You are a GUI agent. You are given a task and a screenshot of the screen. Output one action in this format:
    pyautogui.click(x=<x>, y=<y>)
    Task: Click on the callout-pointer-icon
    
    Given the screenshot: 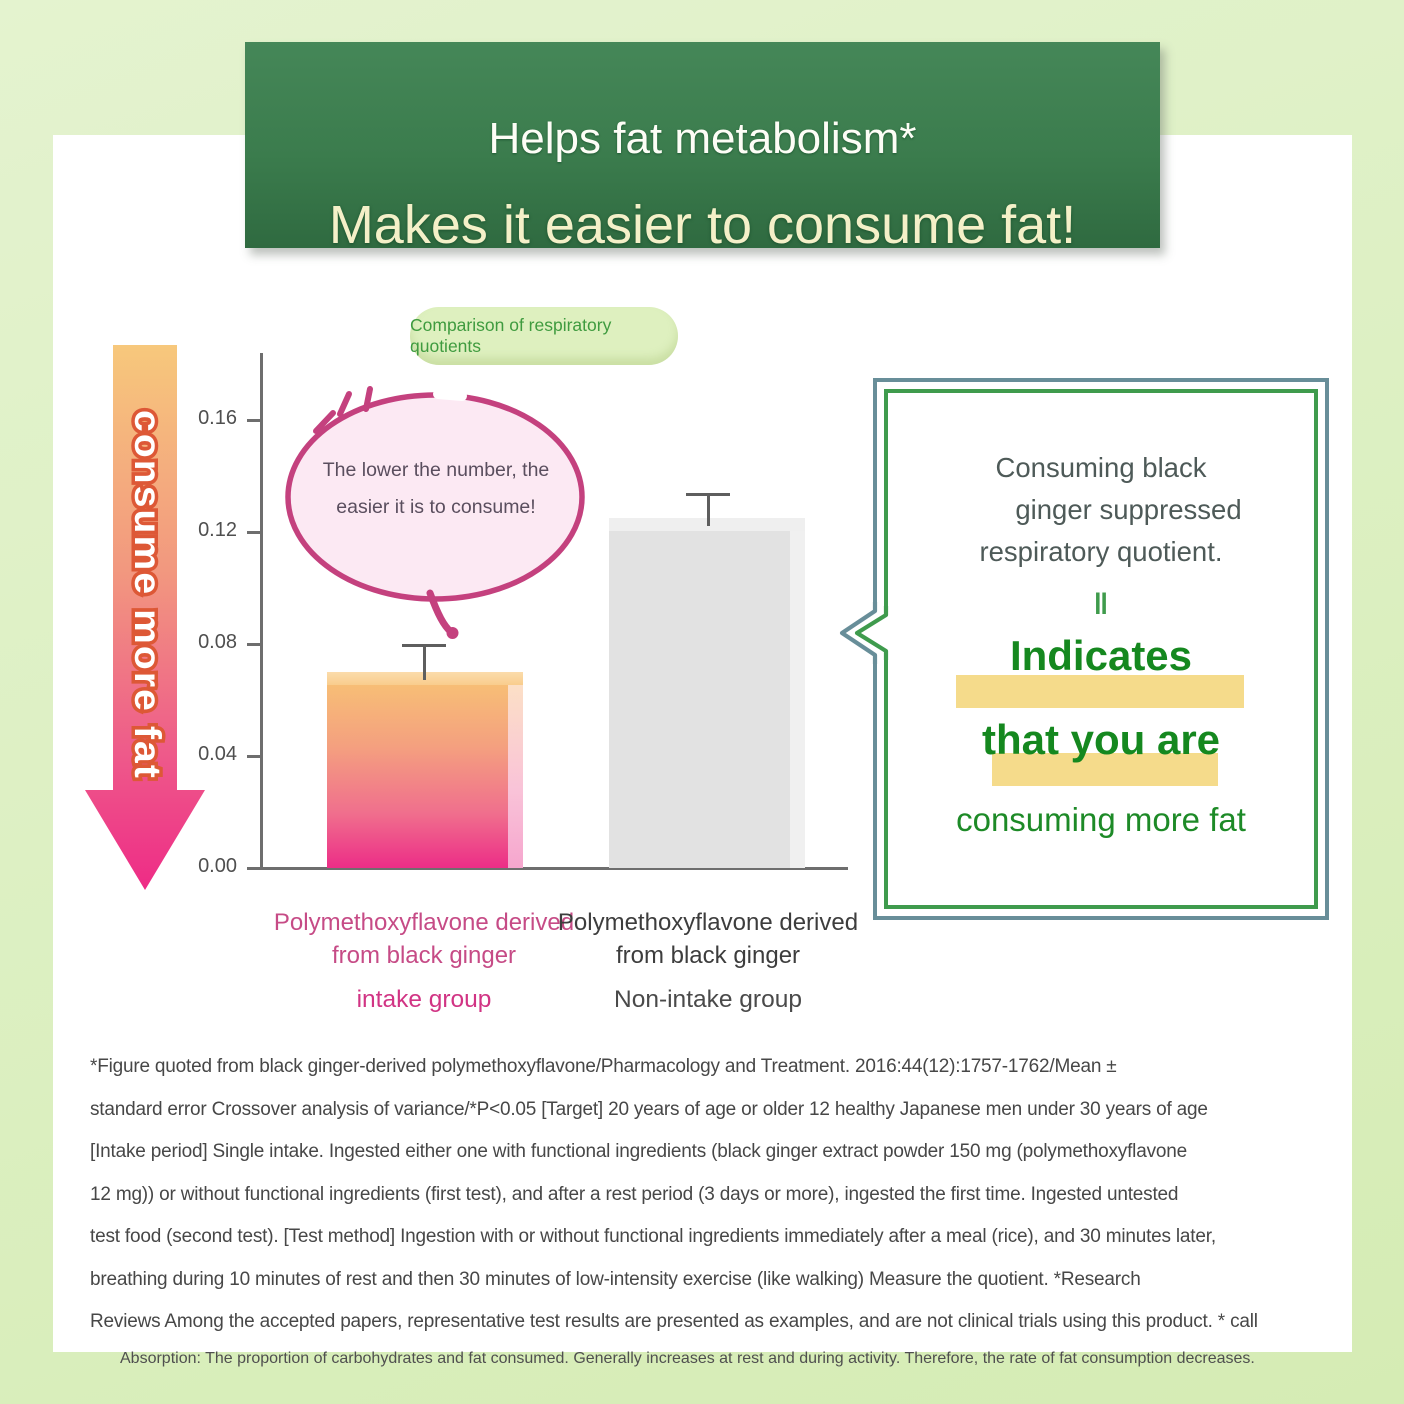 What is the action you would take?
    pyautogui.click(x=865, y=633)
    